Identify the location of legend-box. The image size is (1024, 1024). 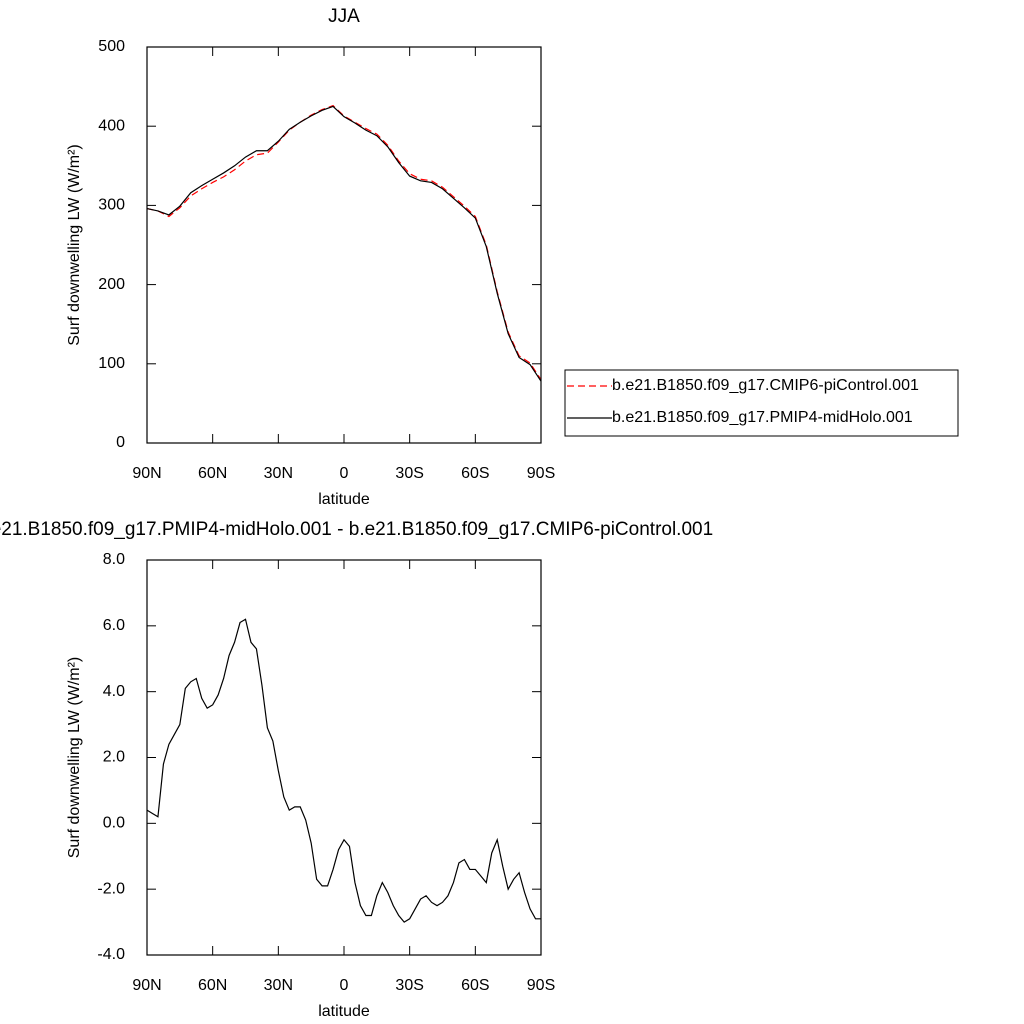
(761, 403).